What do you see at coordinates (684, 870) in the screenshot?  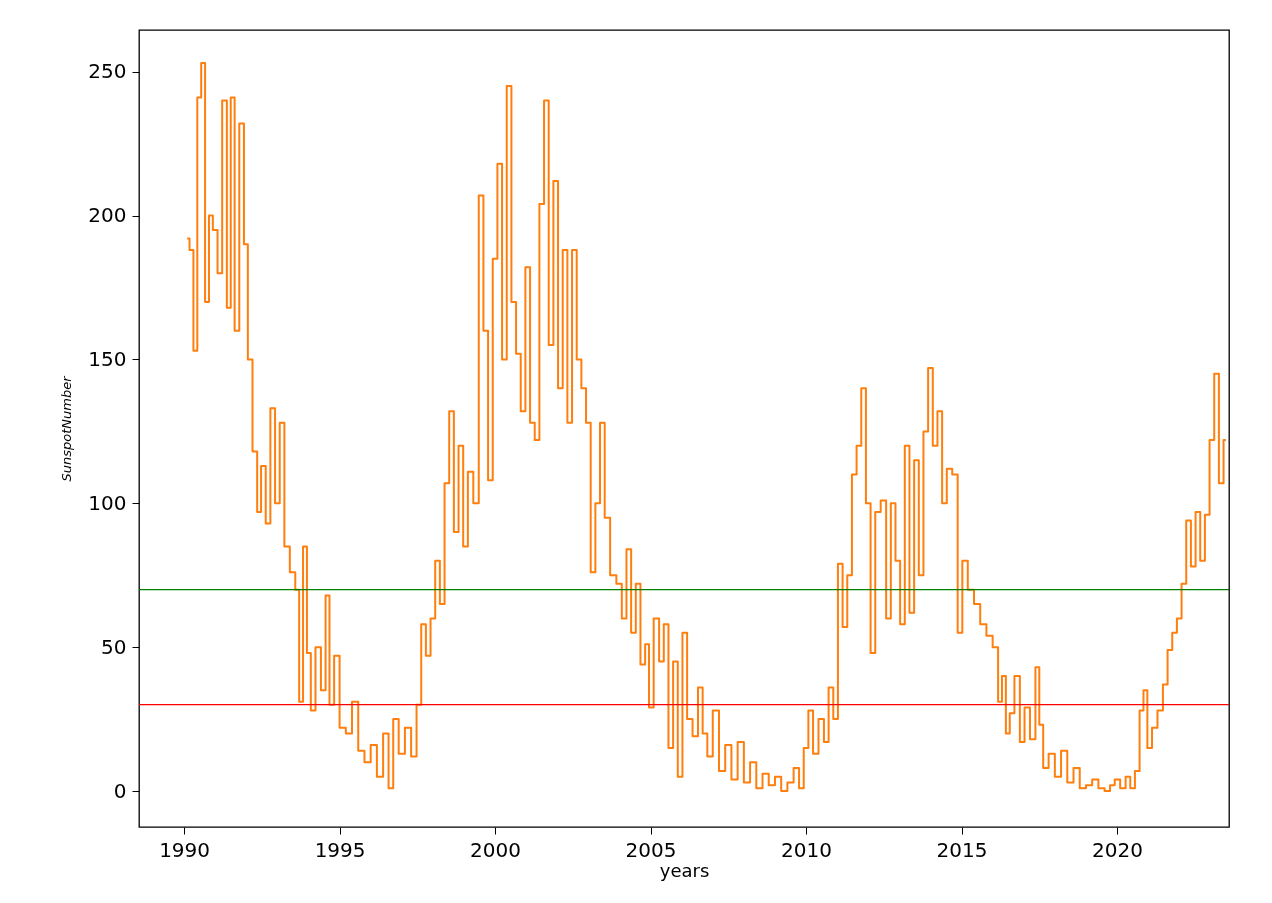 I see `x-axis-title: years` at bounding box center [684, 870].